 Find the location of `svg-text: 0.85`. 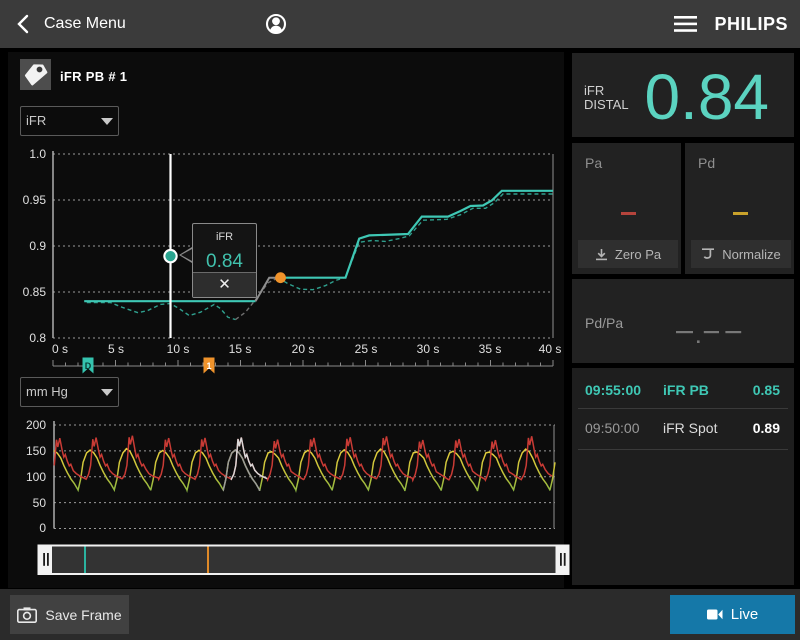

svg-text: 0.85 is located at coordinates (35, 292).